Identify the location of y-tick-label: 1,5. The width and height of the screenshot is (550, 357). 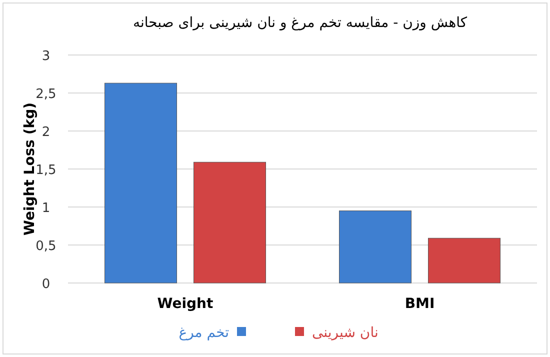
(46, 170).